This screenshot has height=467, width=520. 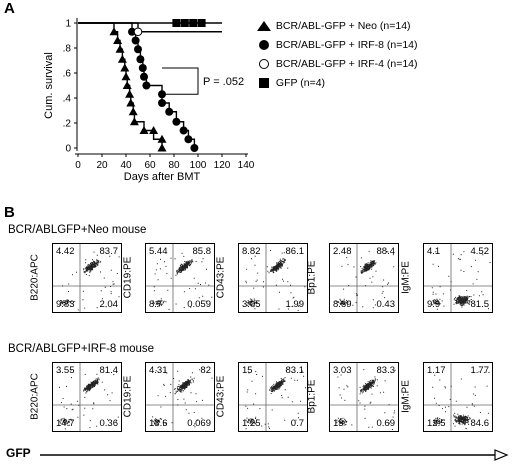 I want to click on quadrant-value-ul: 4.31, so click(x=158, y=370).